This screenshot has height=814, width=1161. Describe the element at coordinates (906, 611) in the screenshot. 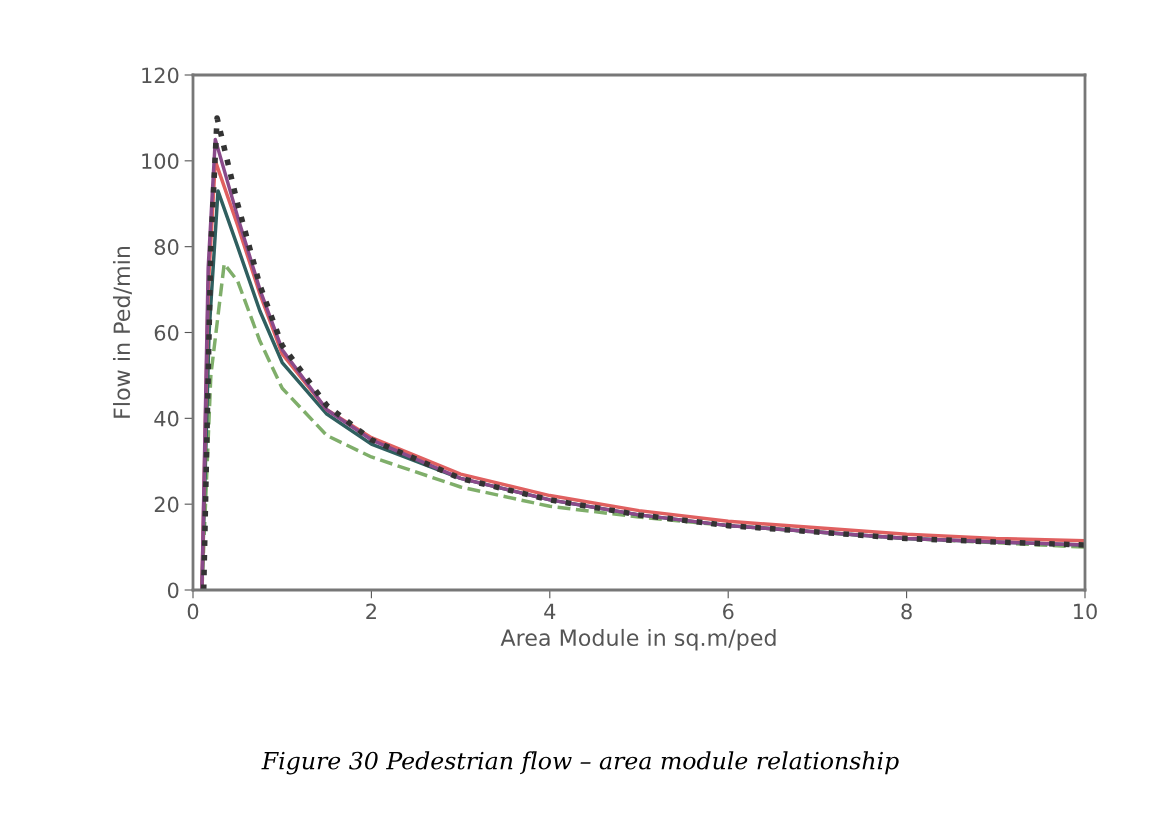

I see `x-tick-label: 8` at that location.